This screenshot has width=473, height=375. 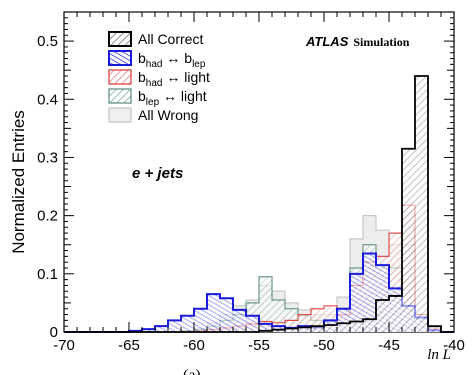 What do you see at coordinates (157, 173) in the screenshot?
I see `channel-label: e + jets` at bounding box center [157, 173].